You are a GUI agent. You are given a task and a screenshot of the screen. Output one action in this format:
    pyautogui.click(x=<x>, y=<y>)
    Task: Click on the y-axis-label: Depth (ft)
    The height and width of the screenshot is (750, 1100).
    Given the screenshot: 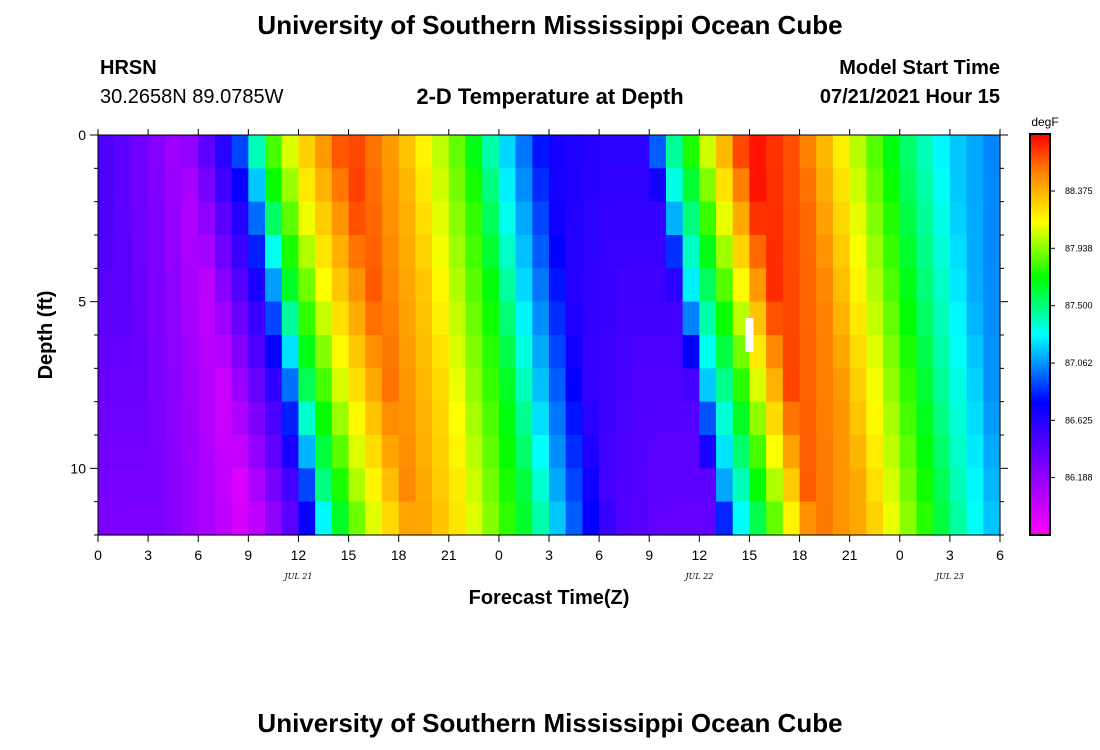 What is the action you would take?
    pyautogui.click(x=46, y=335)
    